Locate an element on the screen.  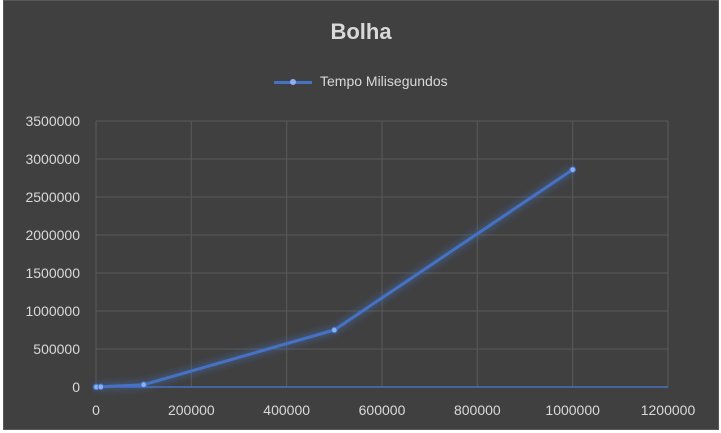
legend-line-marker is located at coordinates (293, 81).